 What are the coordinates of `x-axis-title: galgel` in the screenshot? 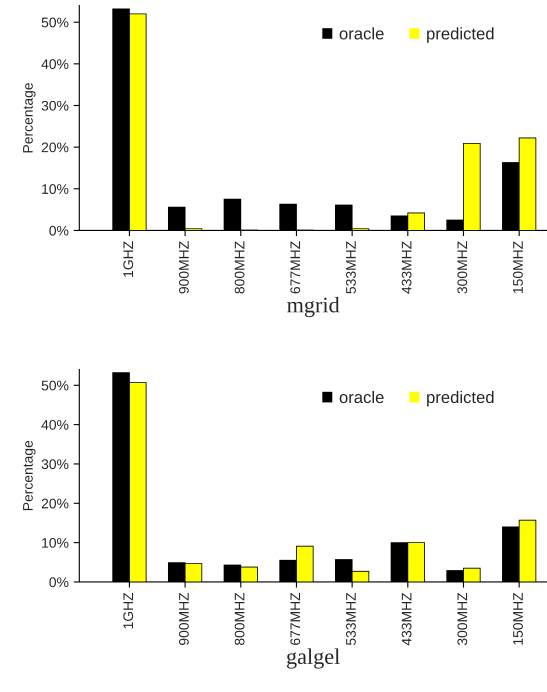 It's located at (313, 658).